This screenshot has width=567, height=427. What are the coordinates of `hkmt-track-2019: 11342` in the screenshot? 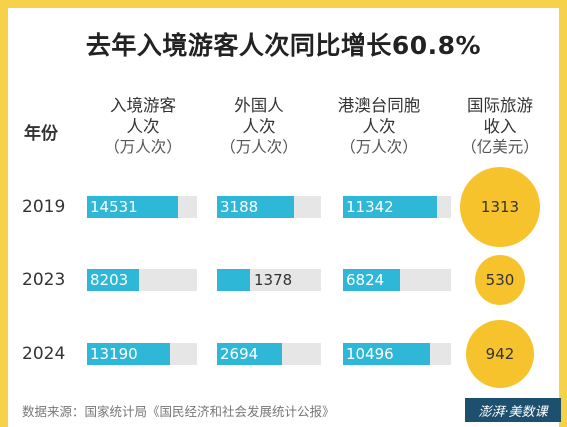 It's located at (397, 207).